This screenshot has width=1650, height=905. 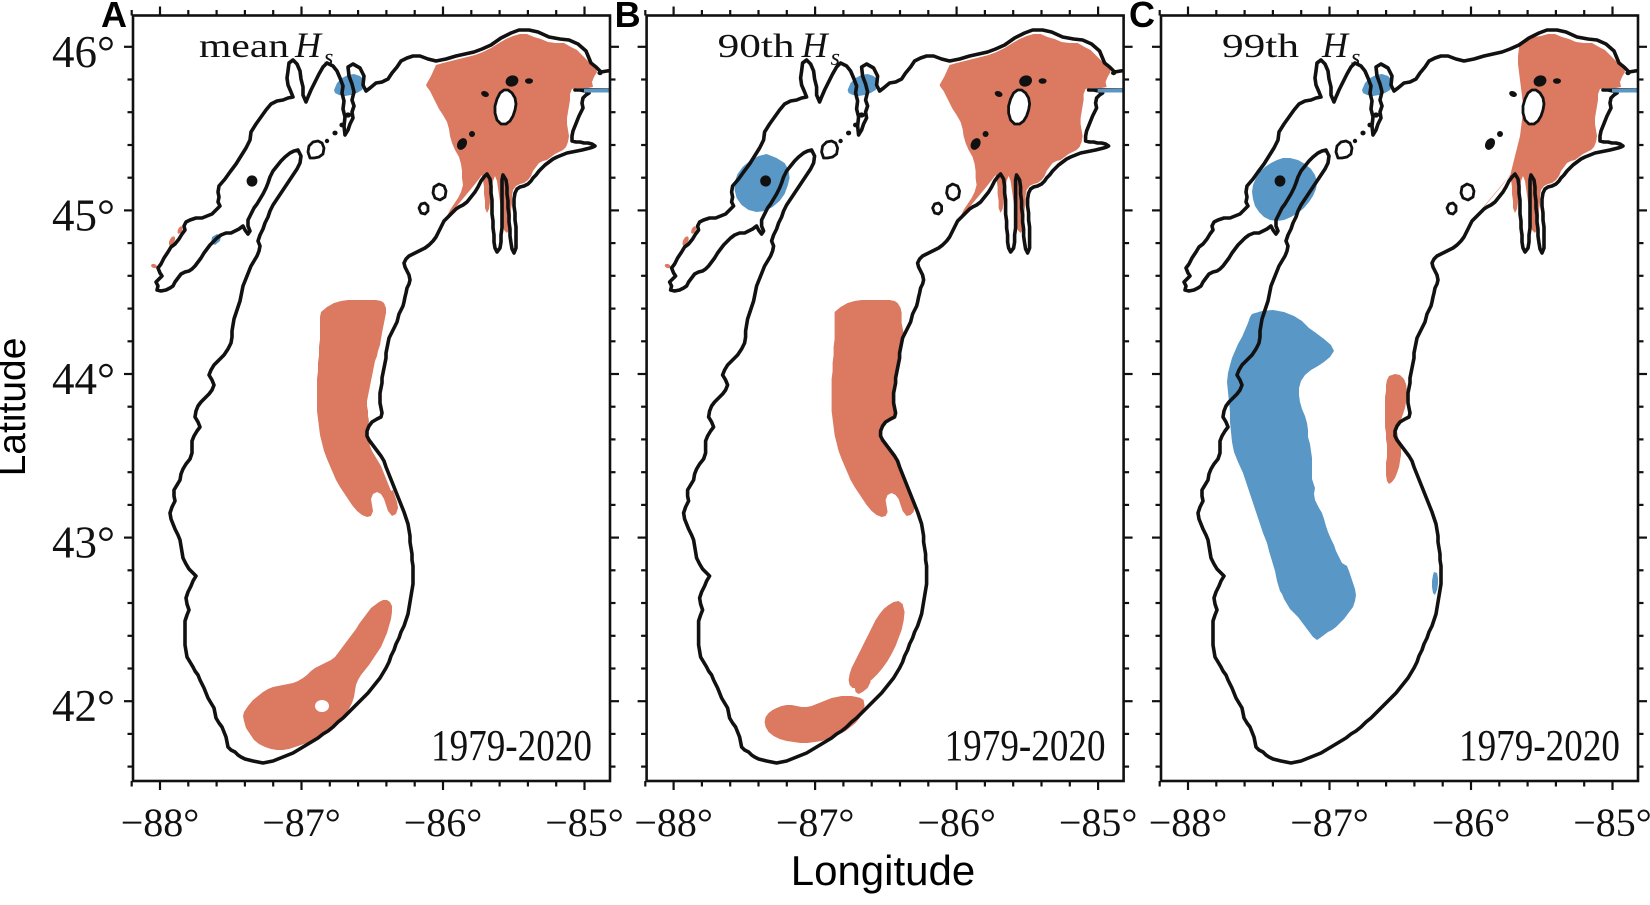 What do you see at coordinates (628, 17) in the screenshot?
I see `svg-text: B` at bounding box center [628, 17].